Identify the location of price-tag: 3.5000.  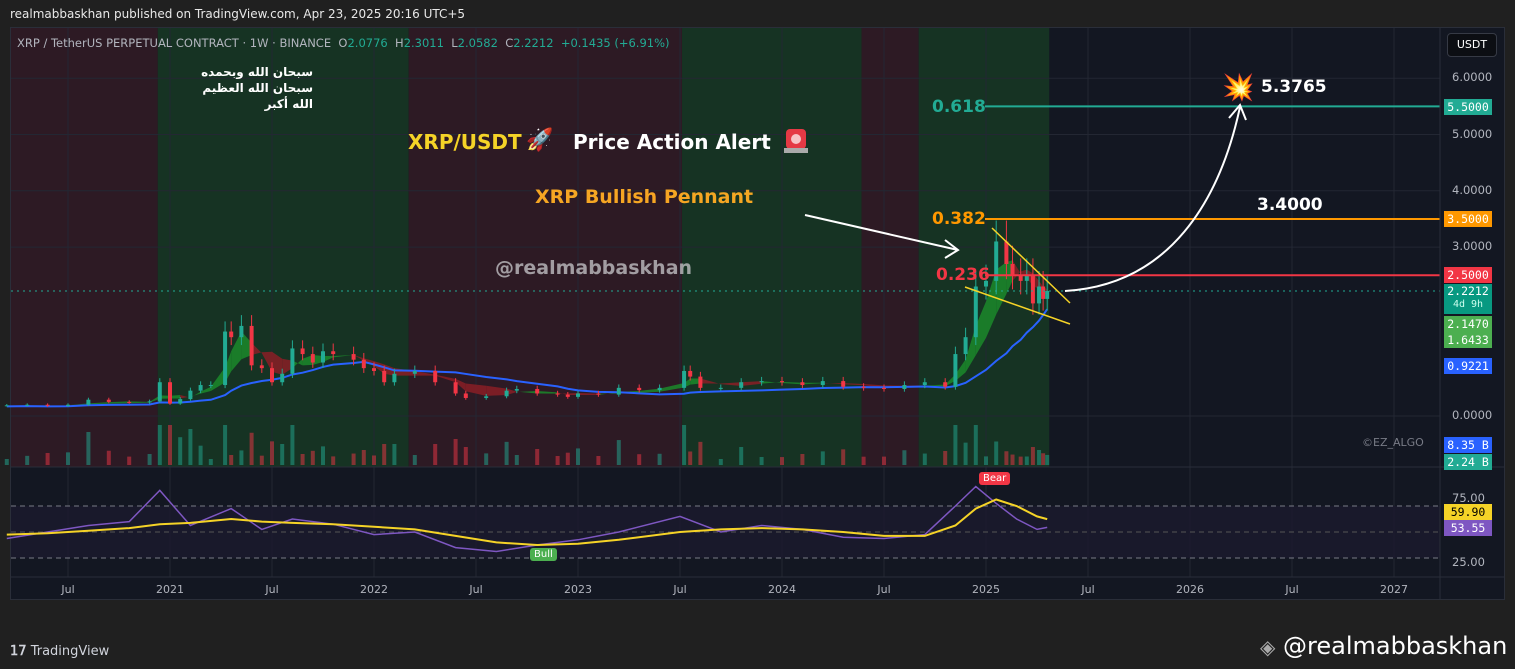
(1468, 219).